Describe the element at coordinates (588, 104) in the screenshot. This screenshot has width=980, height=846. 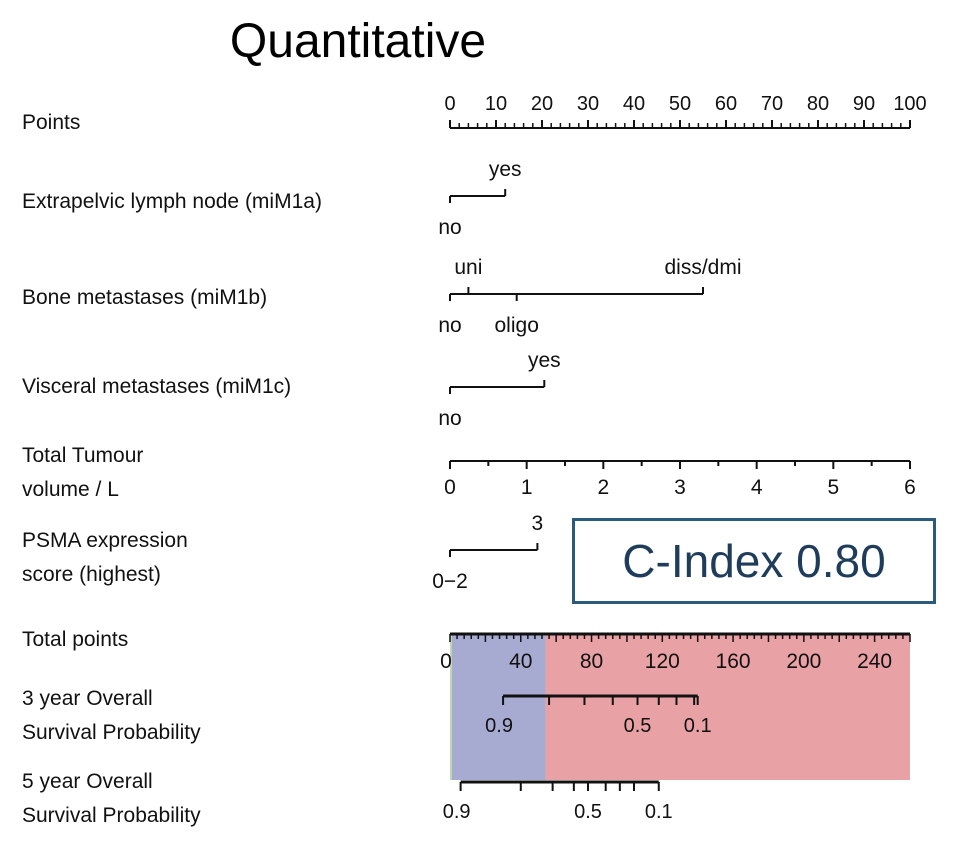
I see `points-tick-label-3: 30` at that location.